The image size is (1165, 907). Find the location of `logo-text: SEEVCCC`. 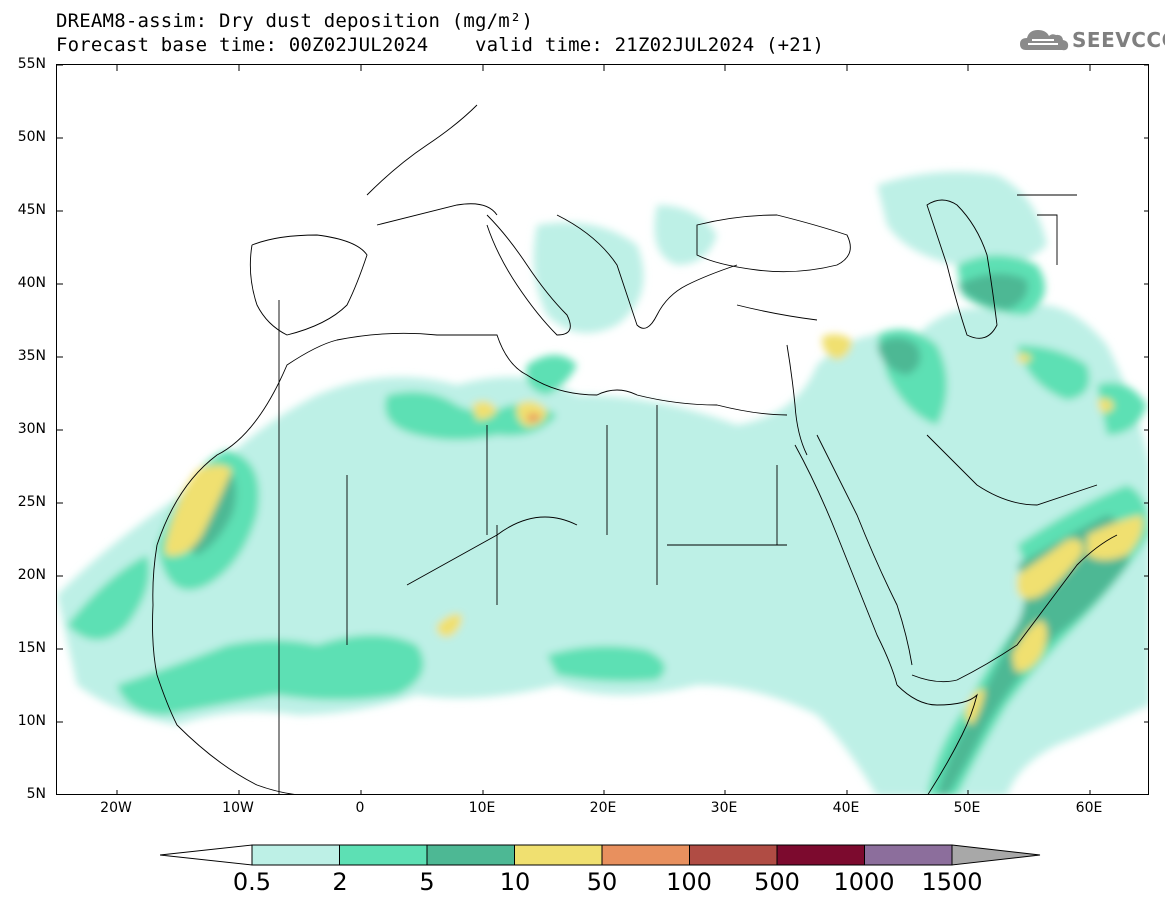

logo-text: SEEVCCC is located at coordinates (1118, 40).